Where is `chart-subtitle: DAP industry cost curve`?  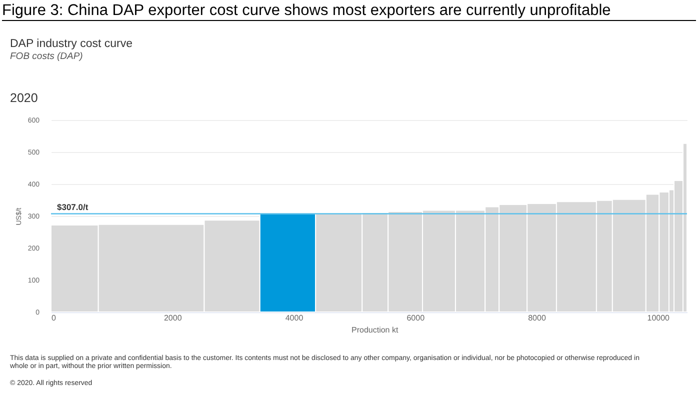 chart-subtitle: DAP industry cost curve is located at coordinates (71, 44).